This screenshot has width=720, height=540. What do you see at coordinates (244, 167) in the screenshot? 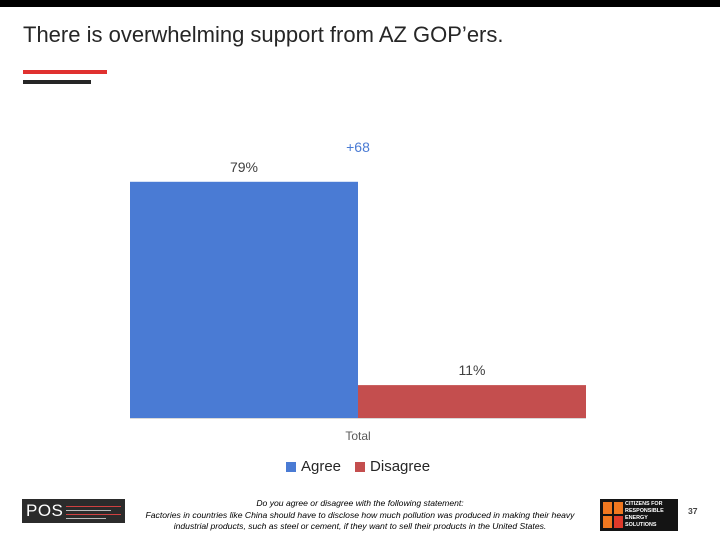
I see `data-label-agree: 79%` at bounding box center [244, 167].